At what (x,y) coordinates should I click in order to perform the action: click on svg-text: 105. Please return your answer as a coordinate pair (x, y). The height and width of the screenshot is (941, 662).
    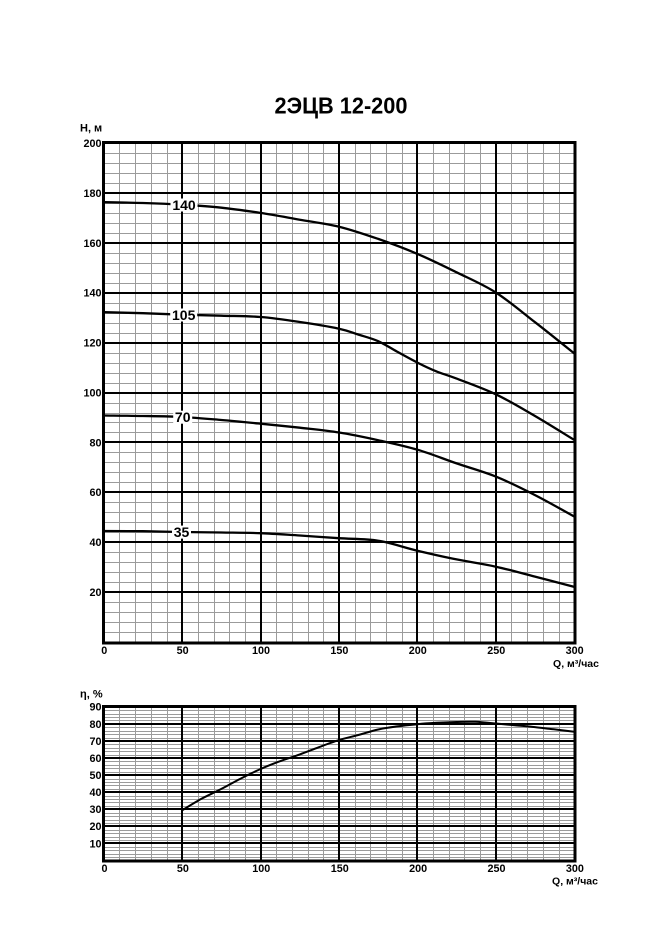
    Looking at the image, I should click on (184, 315).